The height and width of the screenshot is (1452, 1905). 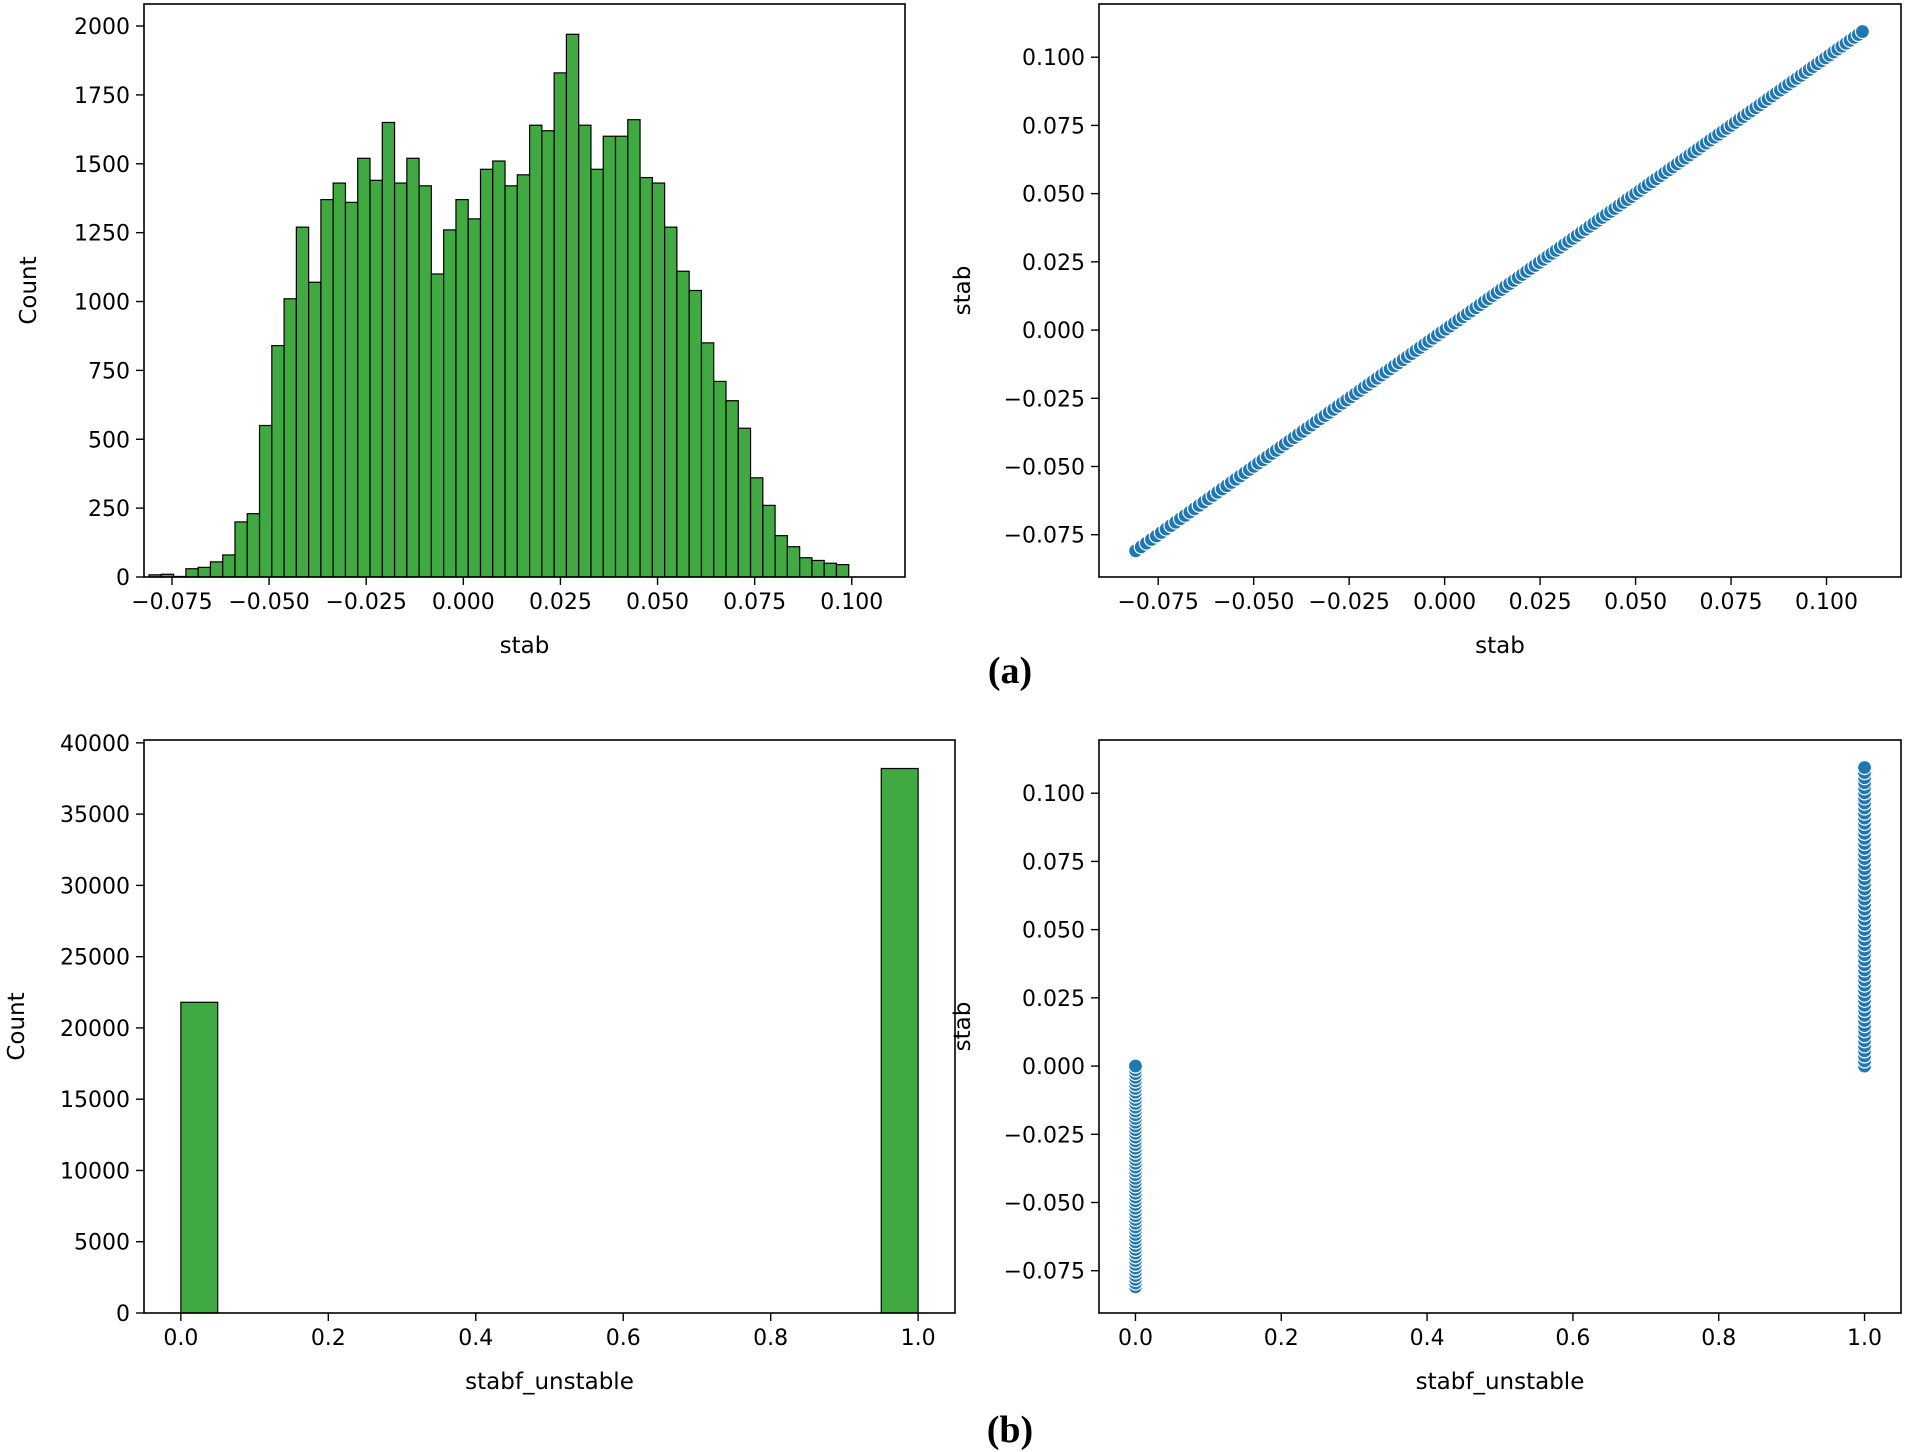 What do you see at coordinates (171, 602) in the screenshot?
I see `x-tick-label: −0.075` at bounding box center [171, 602].